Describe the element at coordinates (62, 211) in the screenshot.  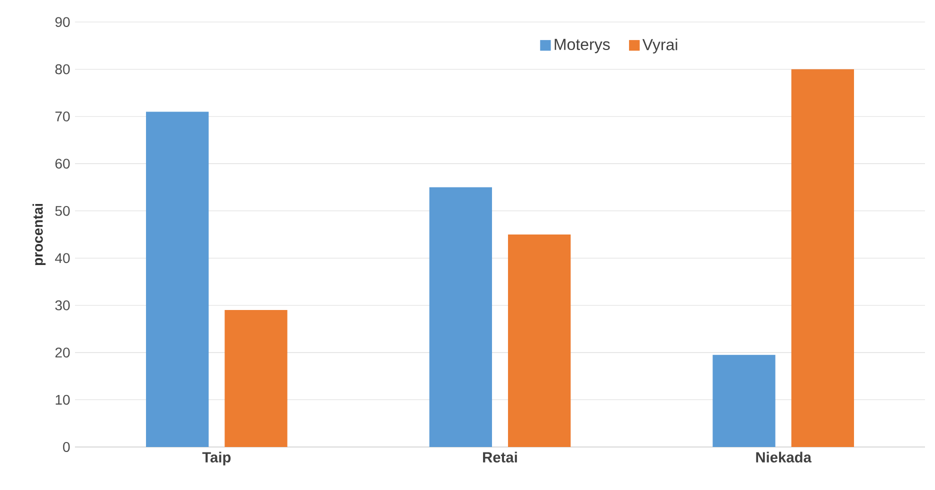
I see `y-tick-label: 50` at that location.